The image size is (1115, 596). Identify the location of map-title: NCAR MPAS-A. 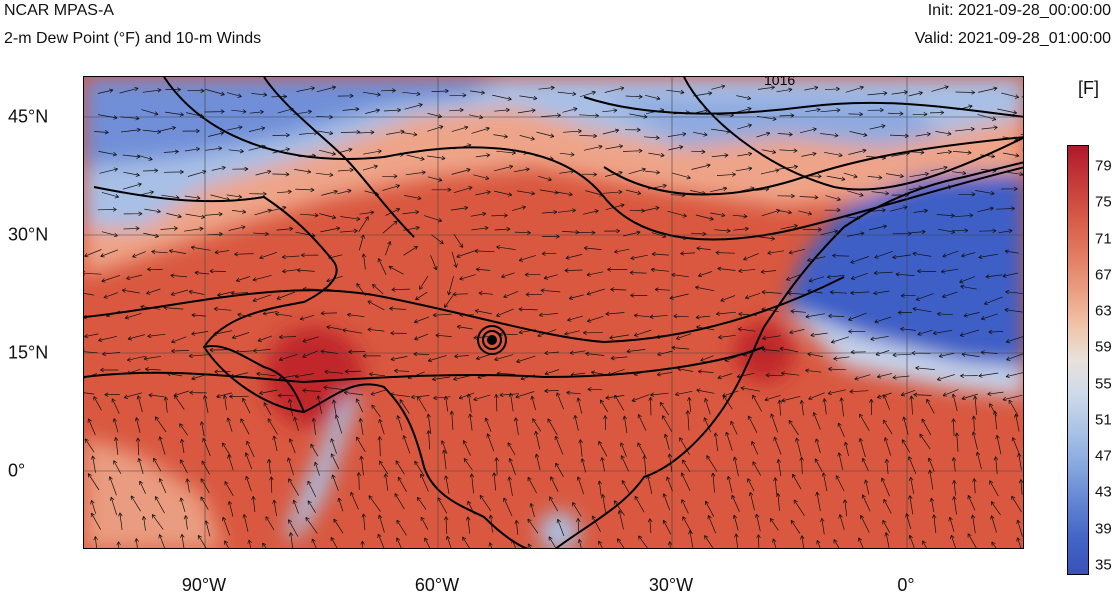
(59, 10).